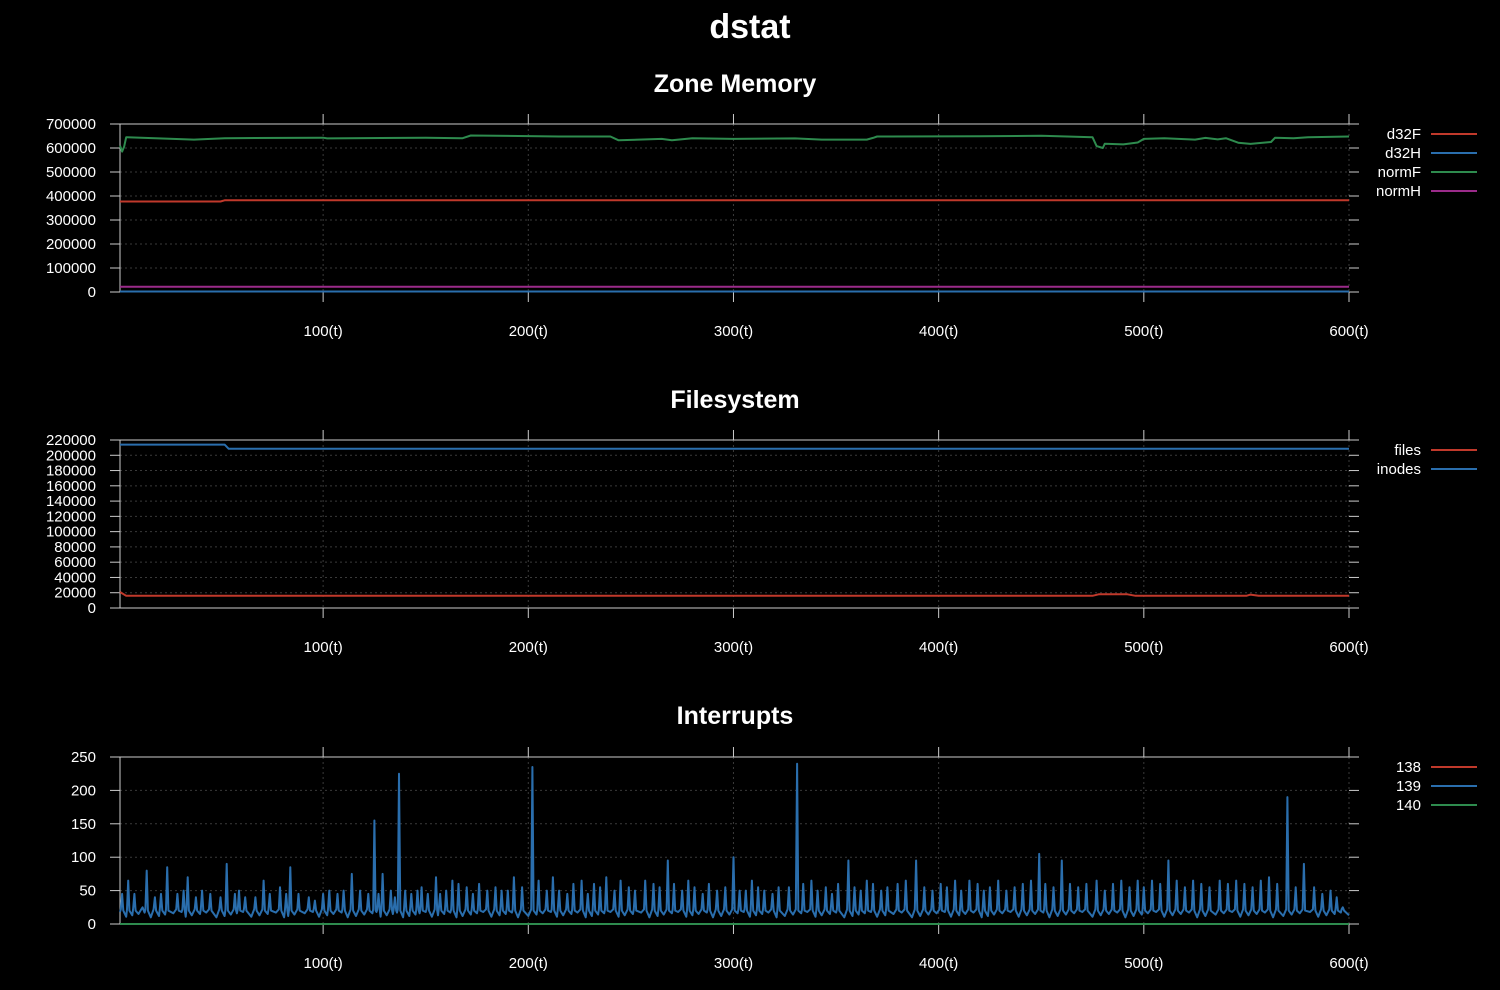 Image resolution: width=1500 pixels, height=990 pixels. Describe the element at coordinates (87, 891) in the screenshot. I see `y-tick-label: 50` at that location.